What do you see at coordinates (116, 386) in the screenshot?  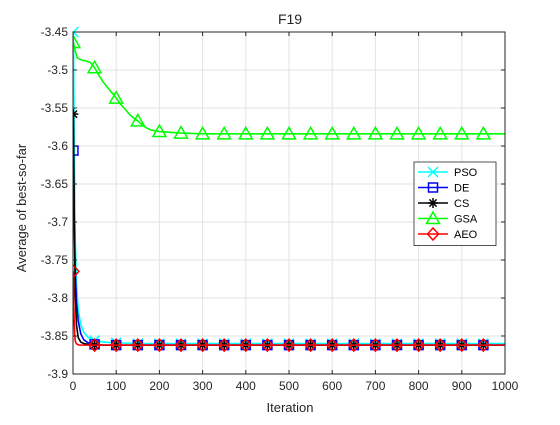 I see `x-tick-label: 100` at bounding box center [116, 386].